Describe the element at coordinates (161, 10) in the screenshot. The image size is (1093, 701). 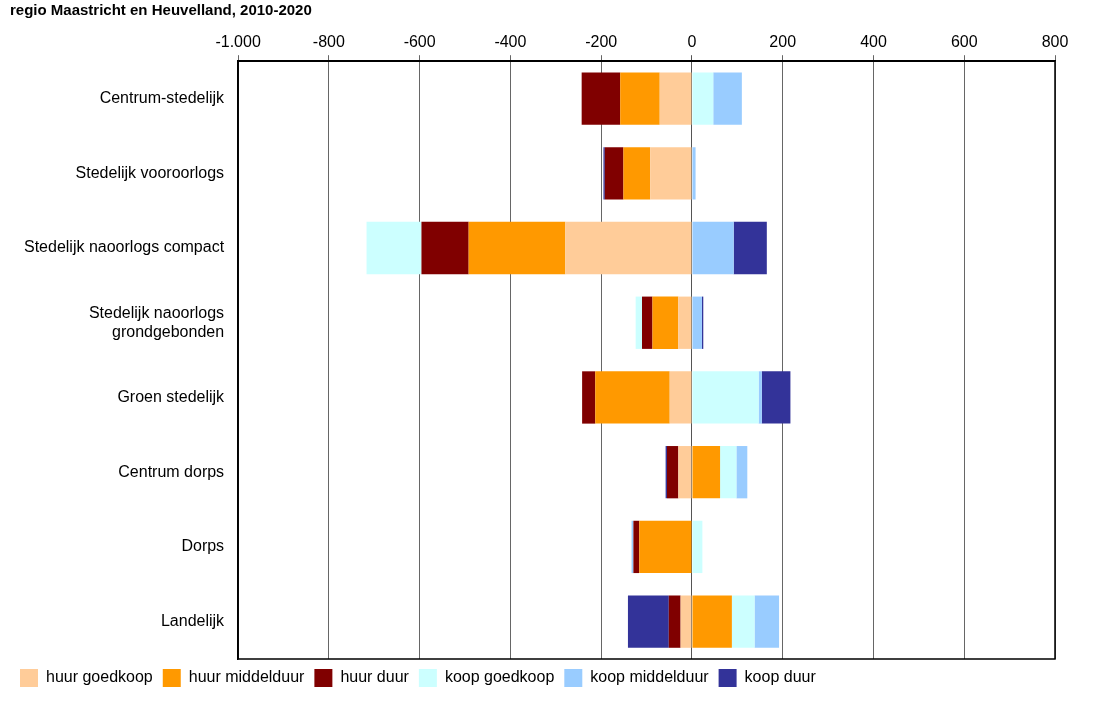
I see `chart-title: regio Maastricht en Heuvelland, 2010-2020` at that location.